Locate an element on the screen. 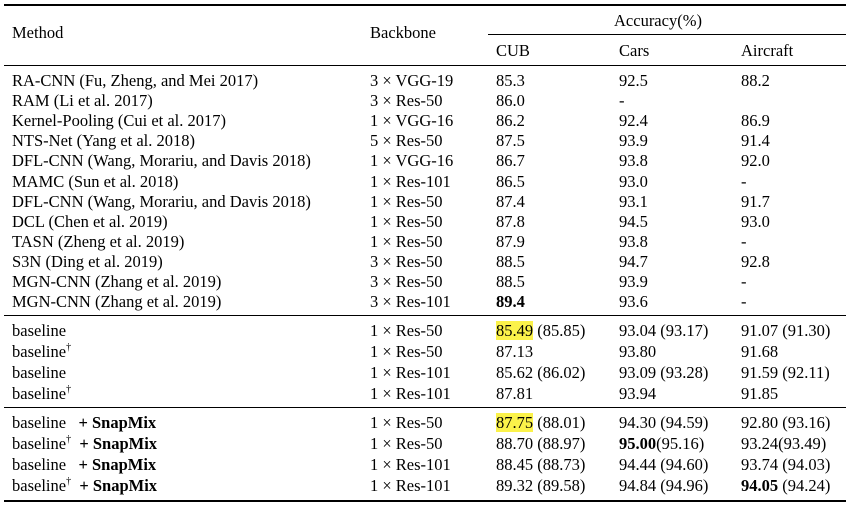 This screenshot has width=849, height=514. top-rule is located at coordinates (425, 5).